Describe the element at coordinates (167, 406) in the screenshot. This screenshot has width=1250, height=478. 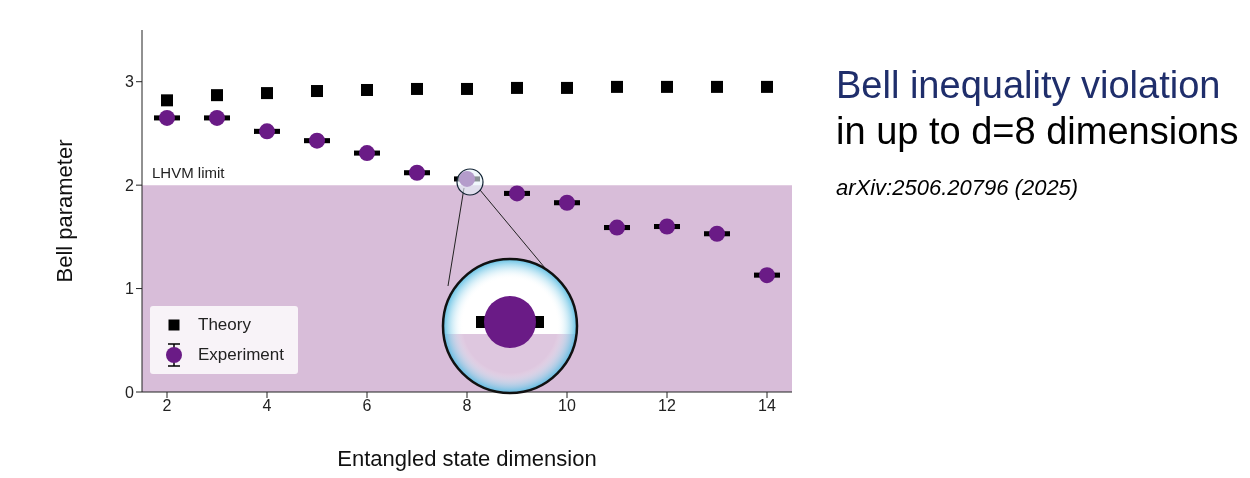
I see `x-tick-label: 2` at that location.